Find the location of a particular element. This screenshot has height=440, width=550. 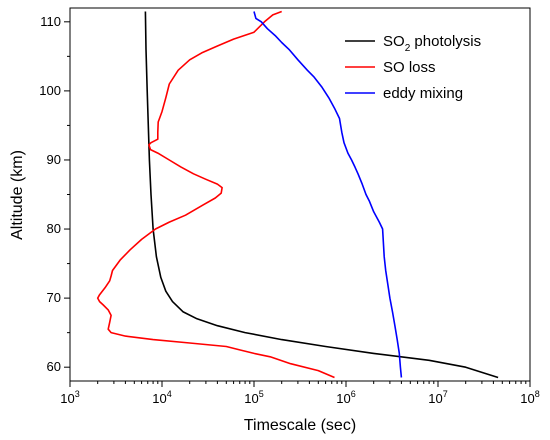

y-axis-ticks: 60 70 80 90 100 110 is located at coordinates (54, 194).